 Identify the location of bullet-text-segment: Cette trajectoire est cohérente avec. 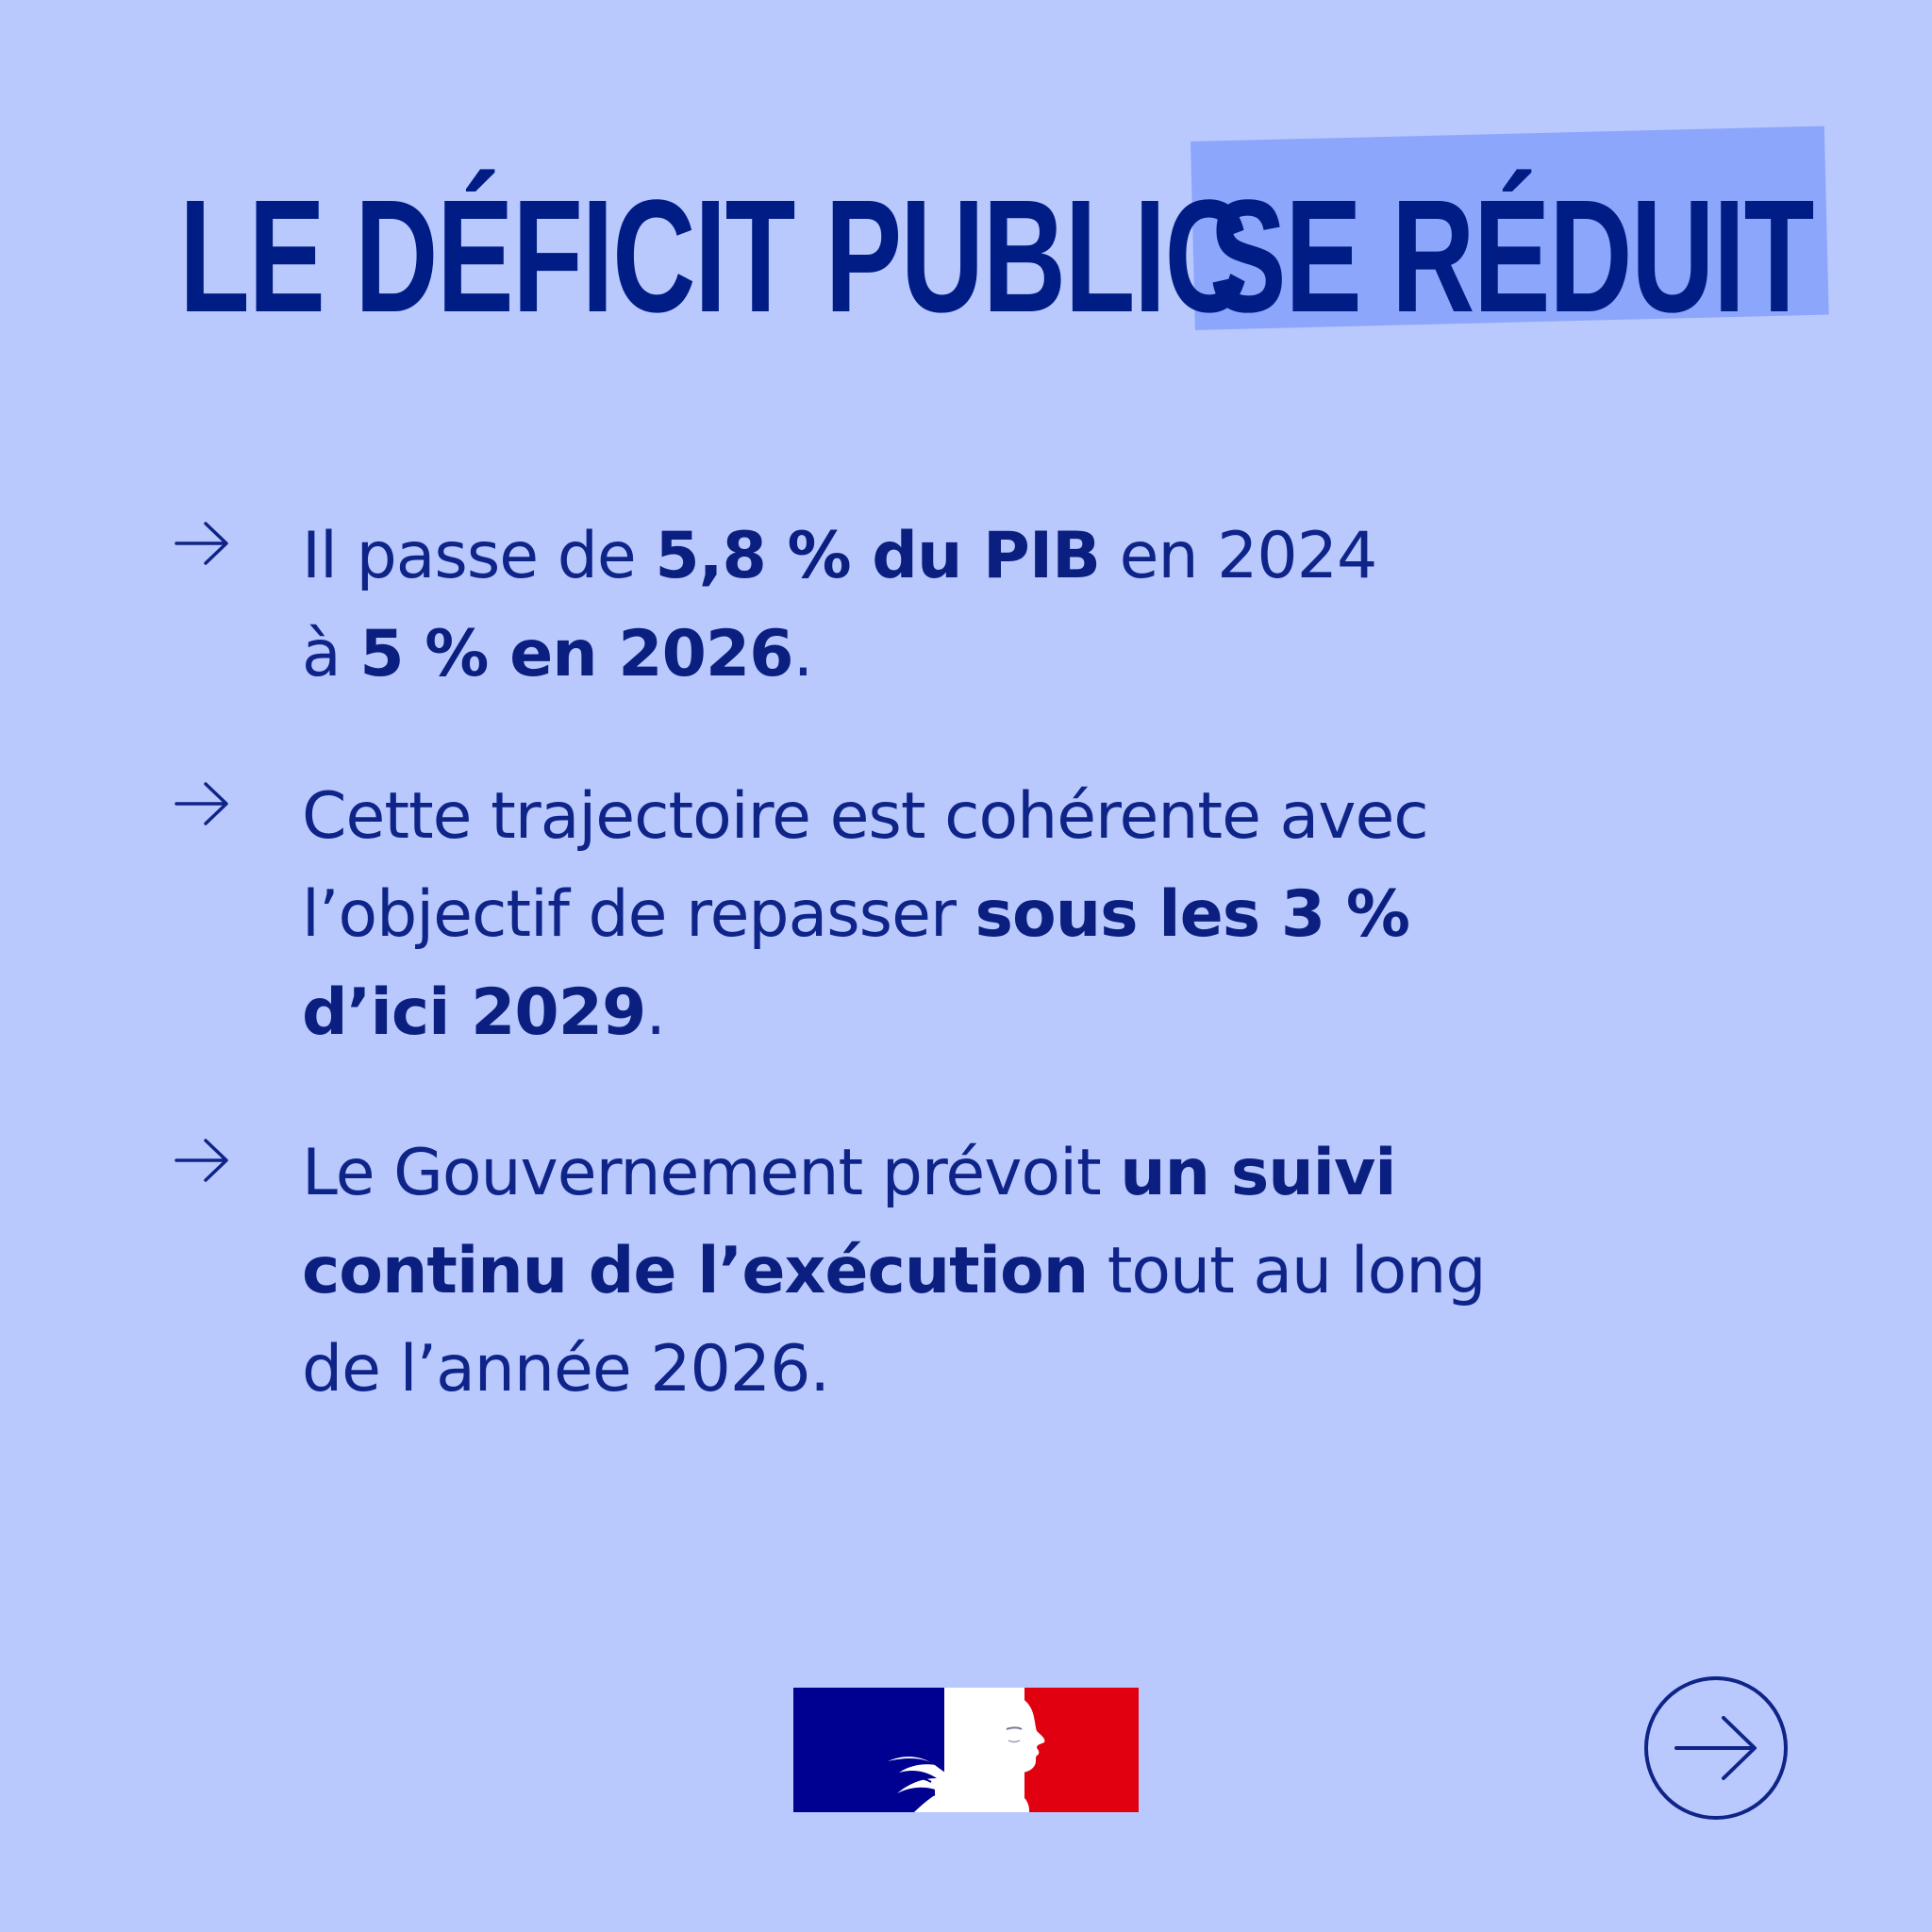
(866, 817).